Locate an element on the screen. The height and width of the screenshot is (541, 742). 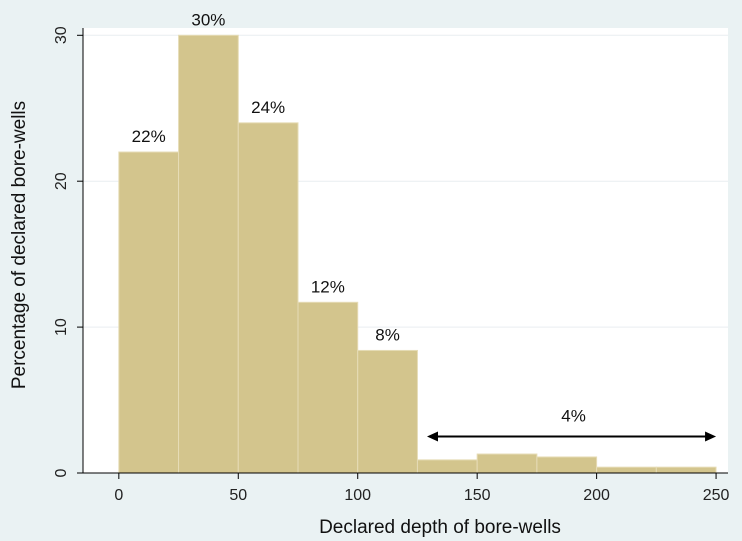
y-tick-label-2: 20 is located at coordinates (61, 181).